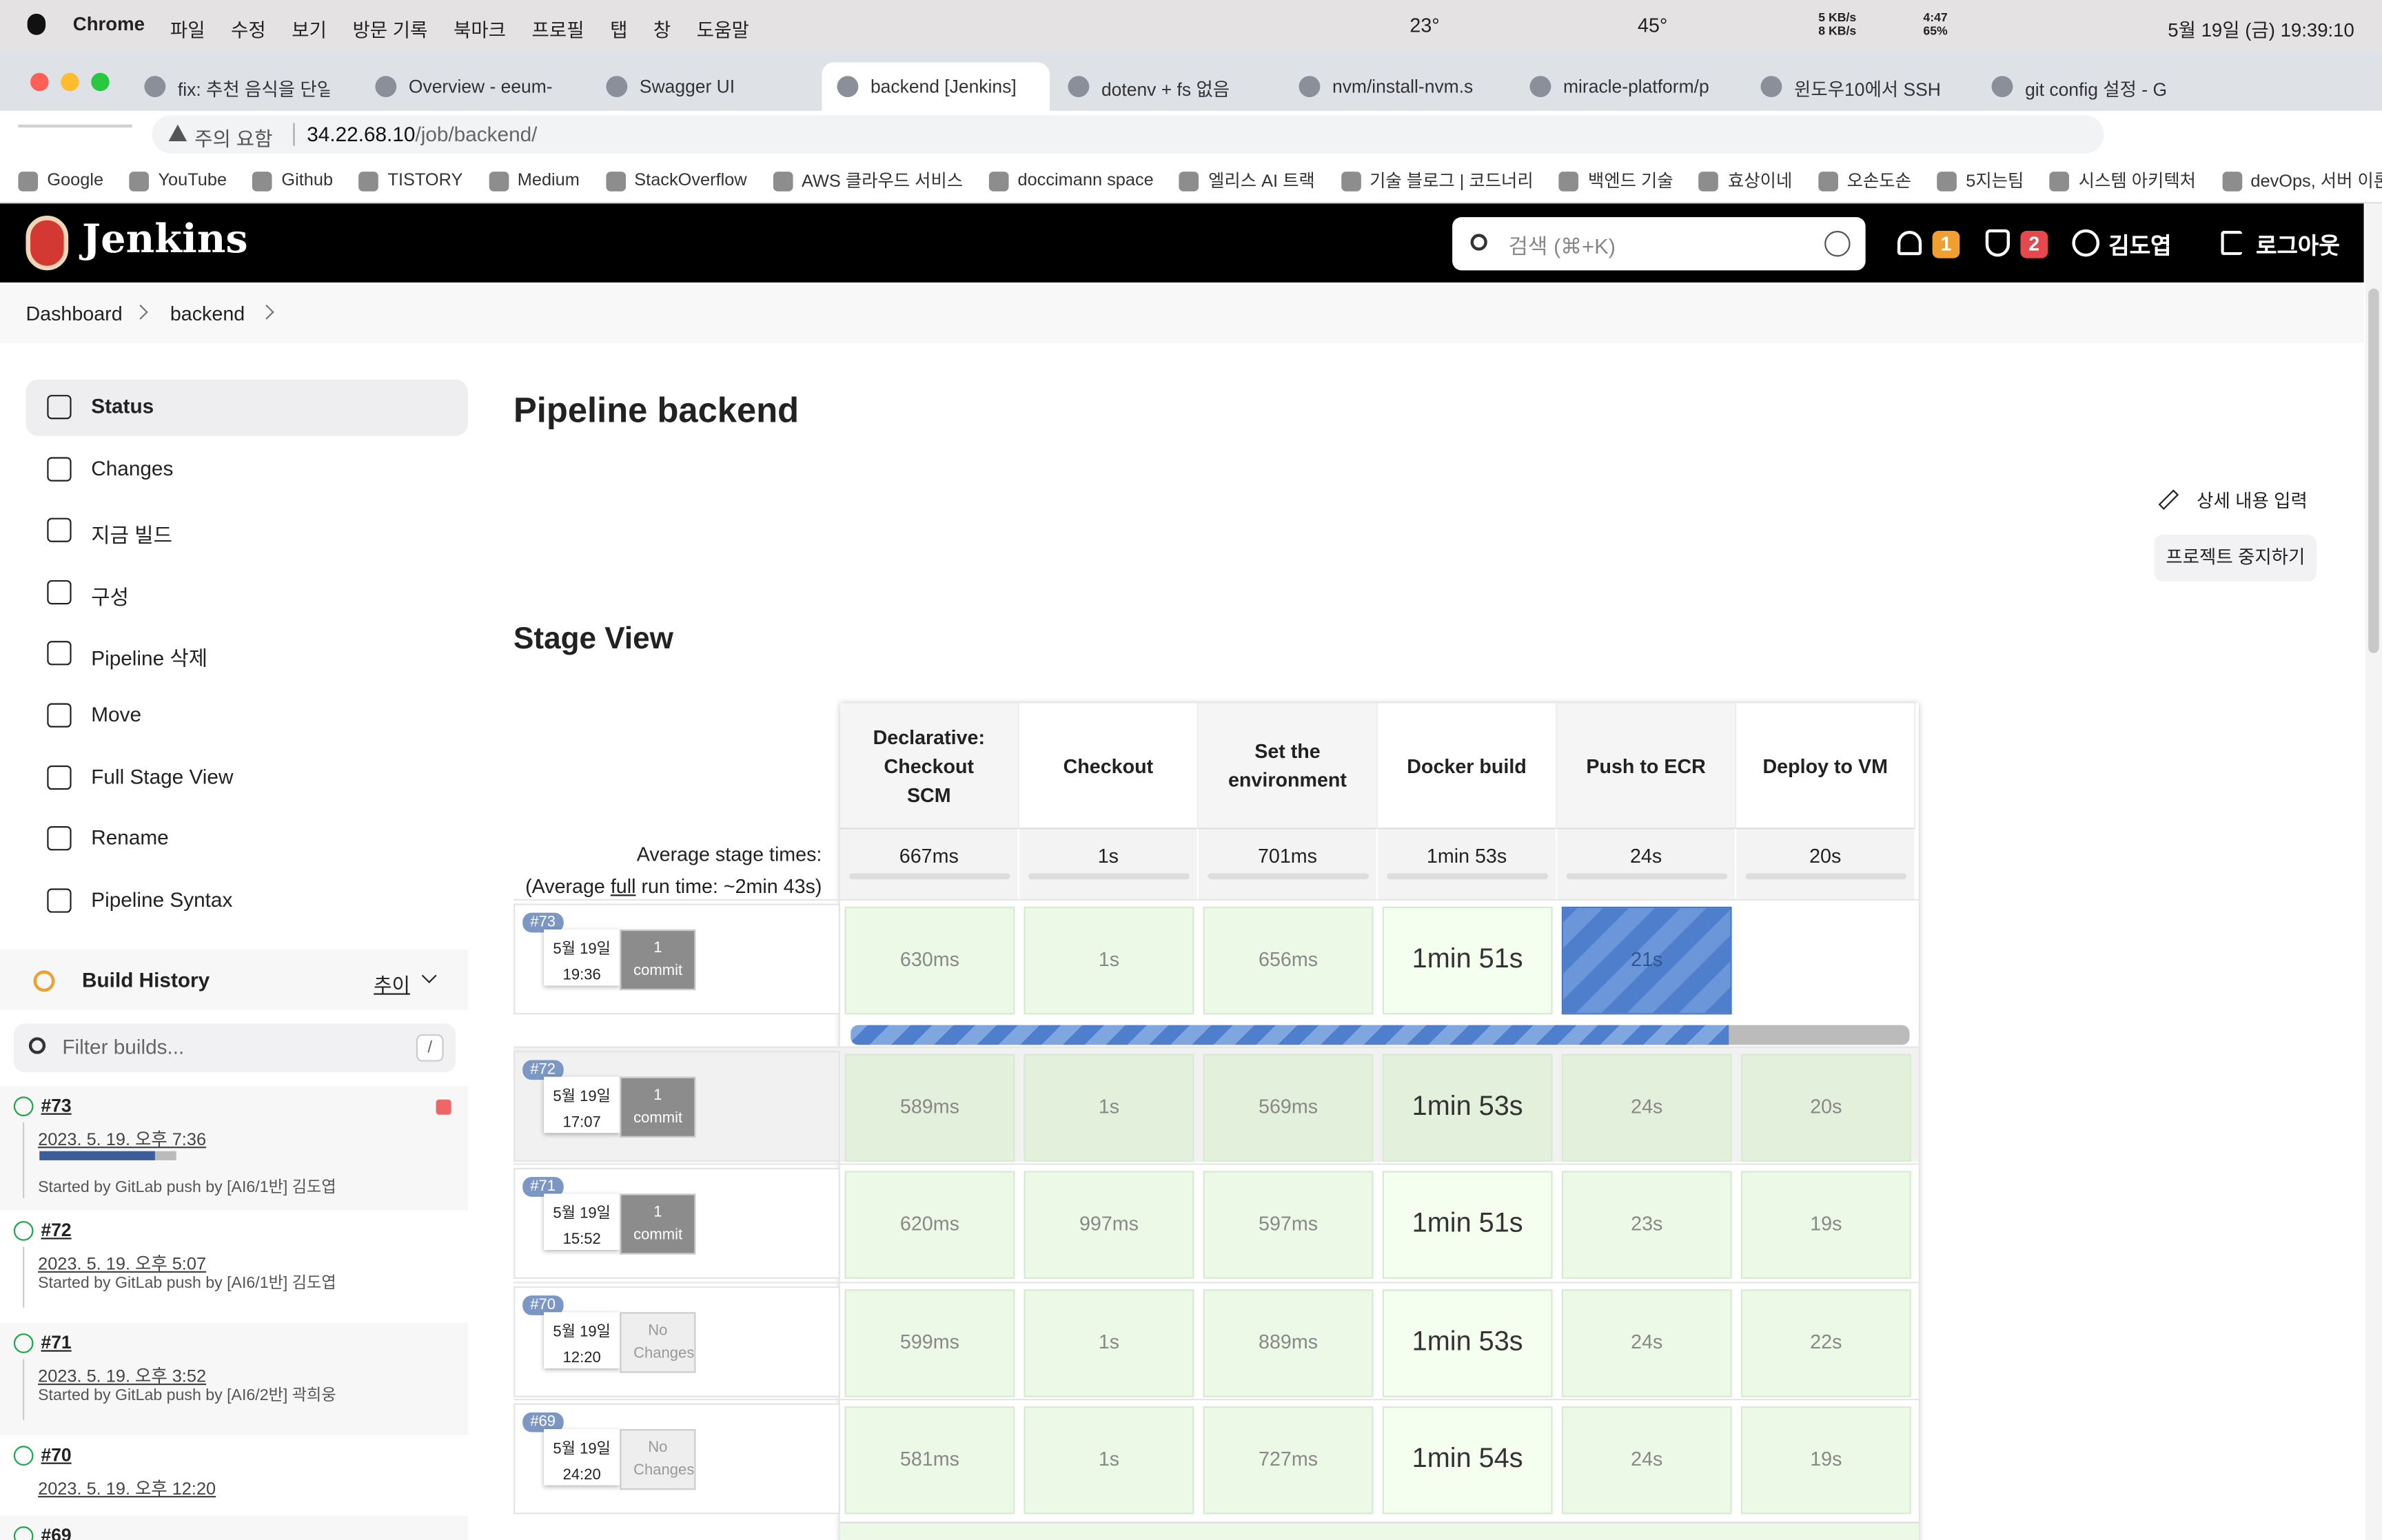 Image resolution: width=2382 pixels, height=1540 pixels. What do you see at coordinates (248, 30) in the screenshot?
I see `menu: 수정` at bounding box center [248, 30].